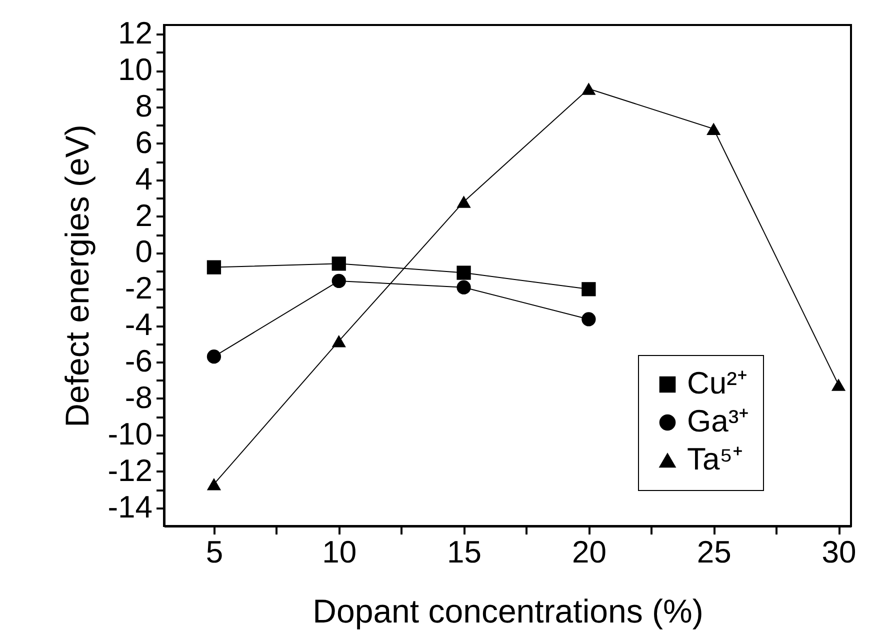 The width and height of the screenshot is (869, 643). What do you see at coordinates (714, 552) in the screenshot?
I see `x-tick-label: 25` at bounding box center [714, 552].